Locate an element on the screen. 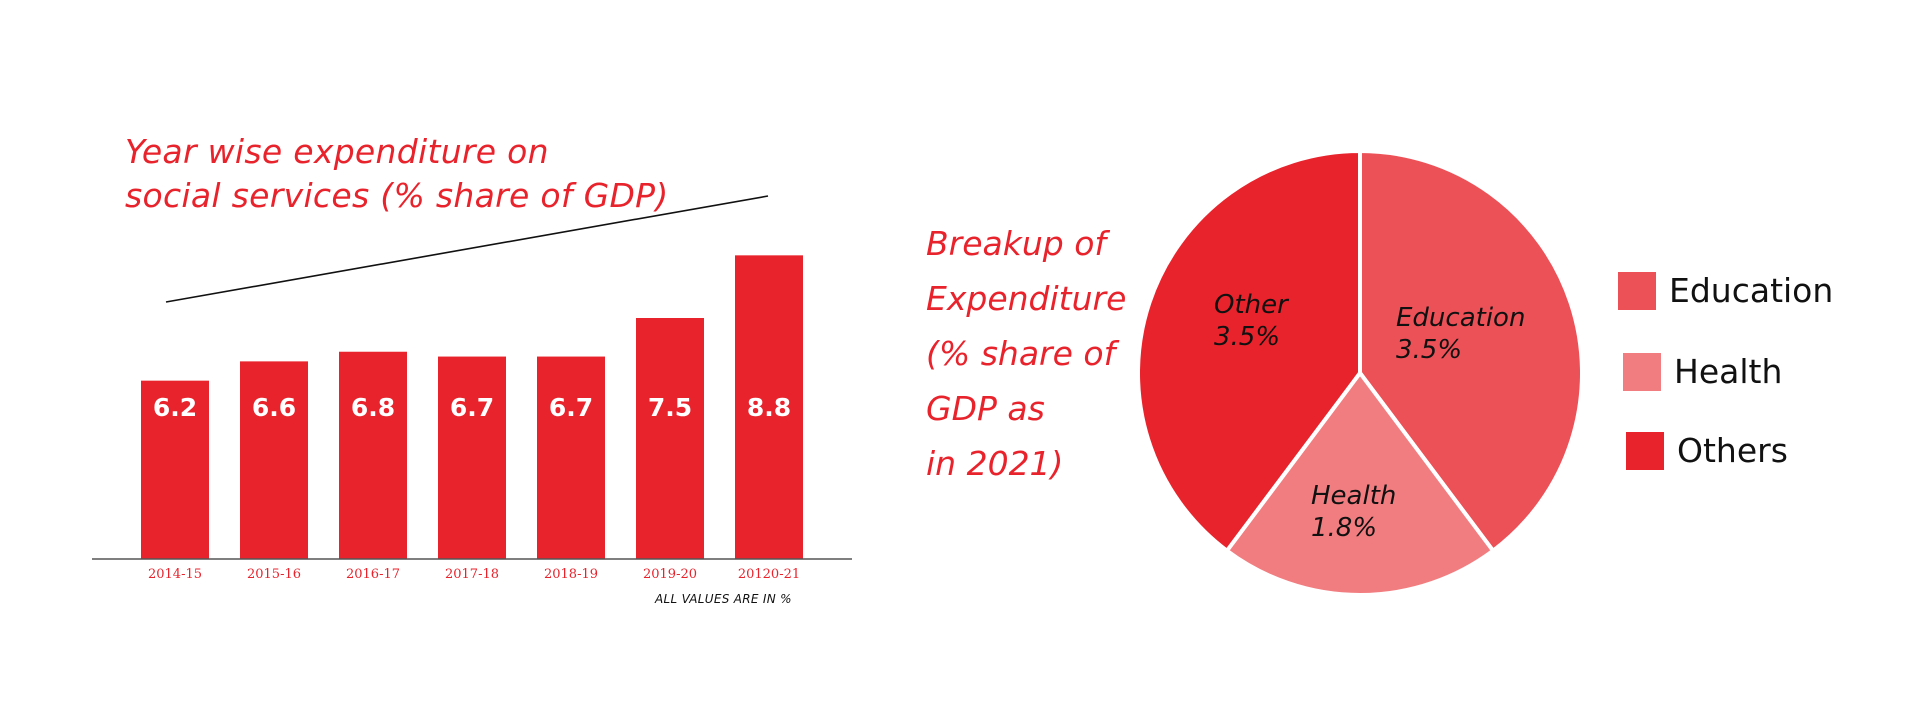  bar-chart-title-line-1: Year wise expenditure on is located at coordinates (337, 151).